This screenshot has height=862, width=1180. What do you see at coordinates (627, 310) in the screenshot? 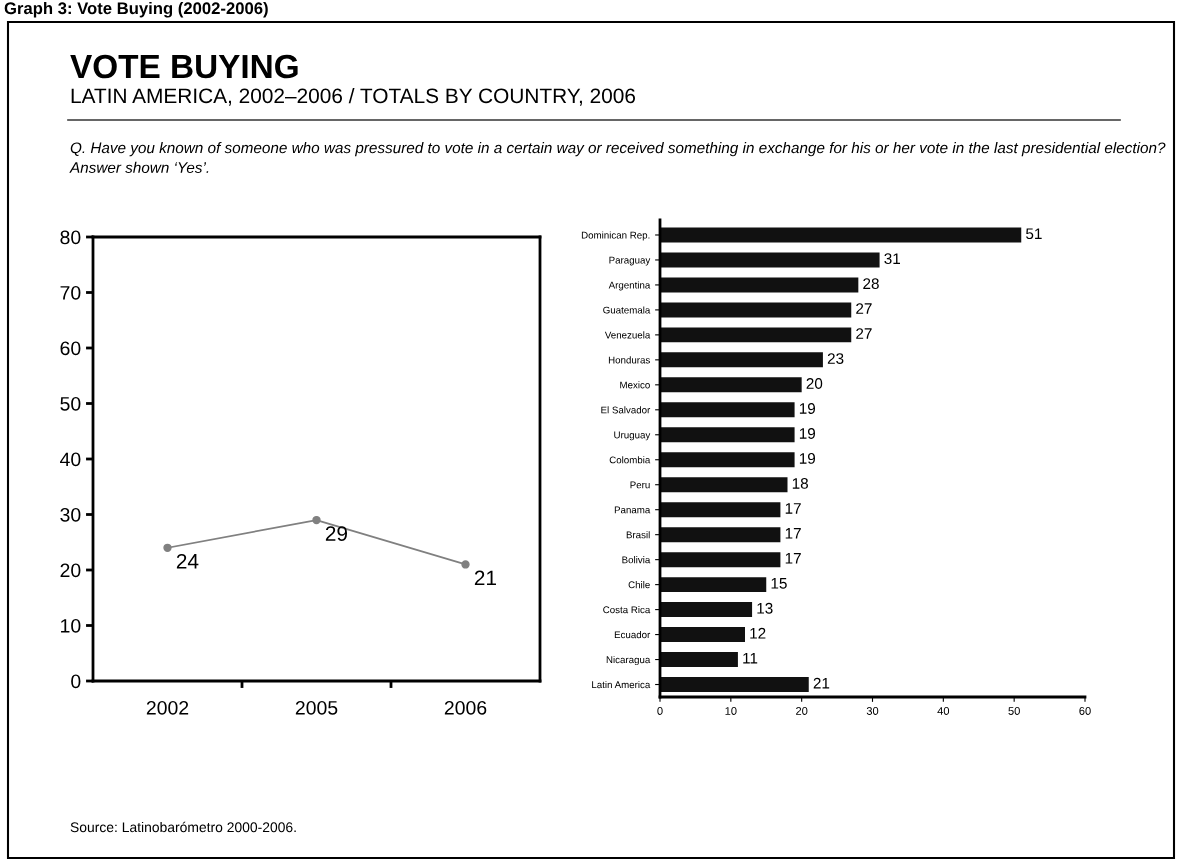
I see `y-tick-label: Guatemala` at bounding box center [627, 310].